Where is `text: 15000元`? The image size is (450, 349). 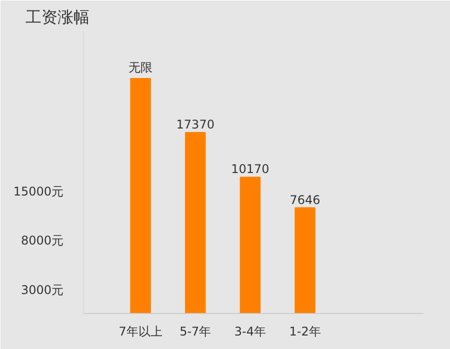
text: 15000元 is located at coordinates (38, 191).